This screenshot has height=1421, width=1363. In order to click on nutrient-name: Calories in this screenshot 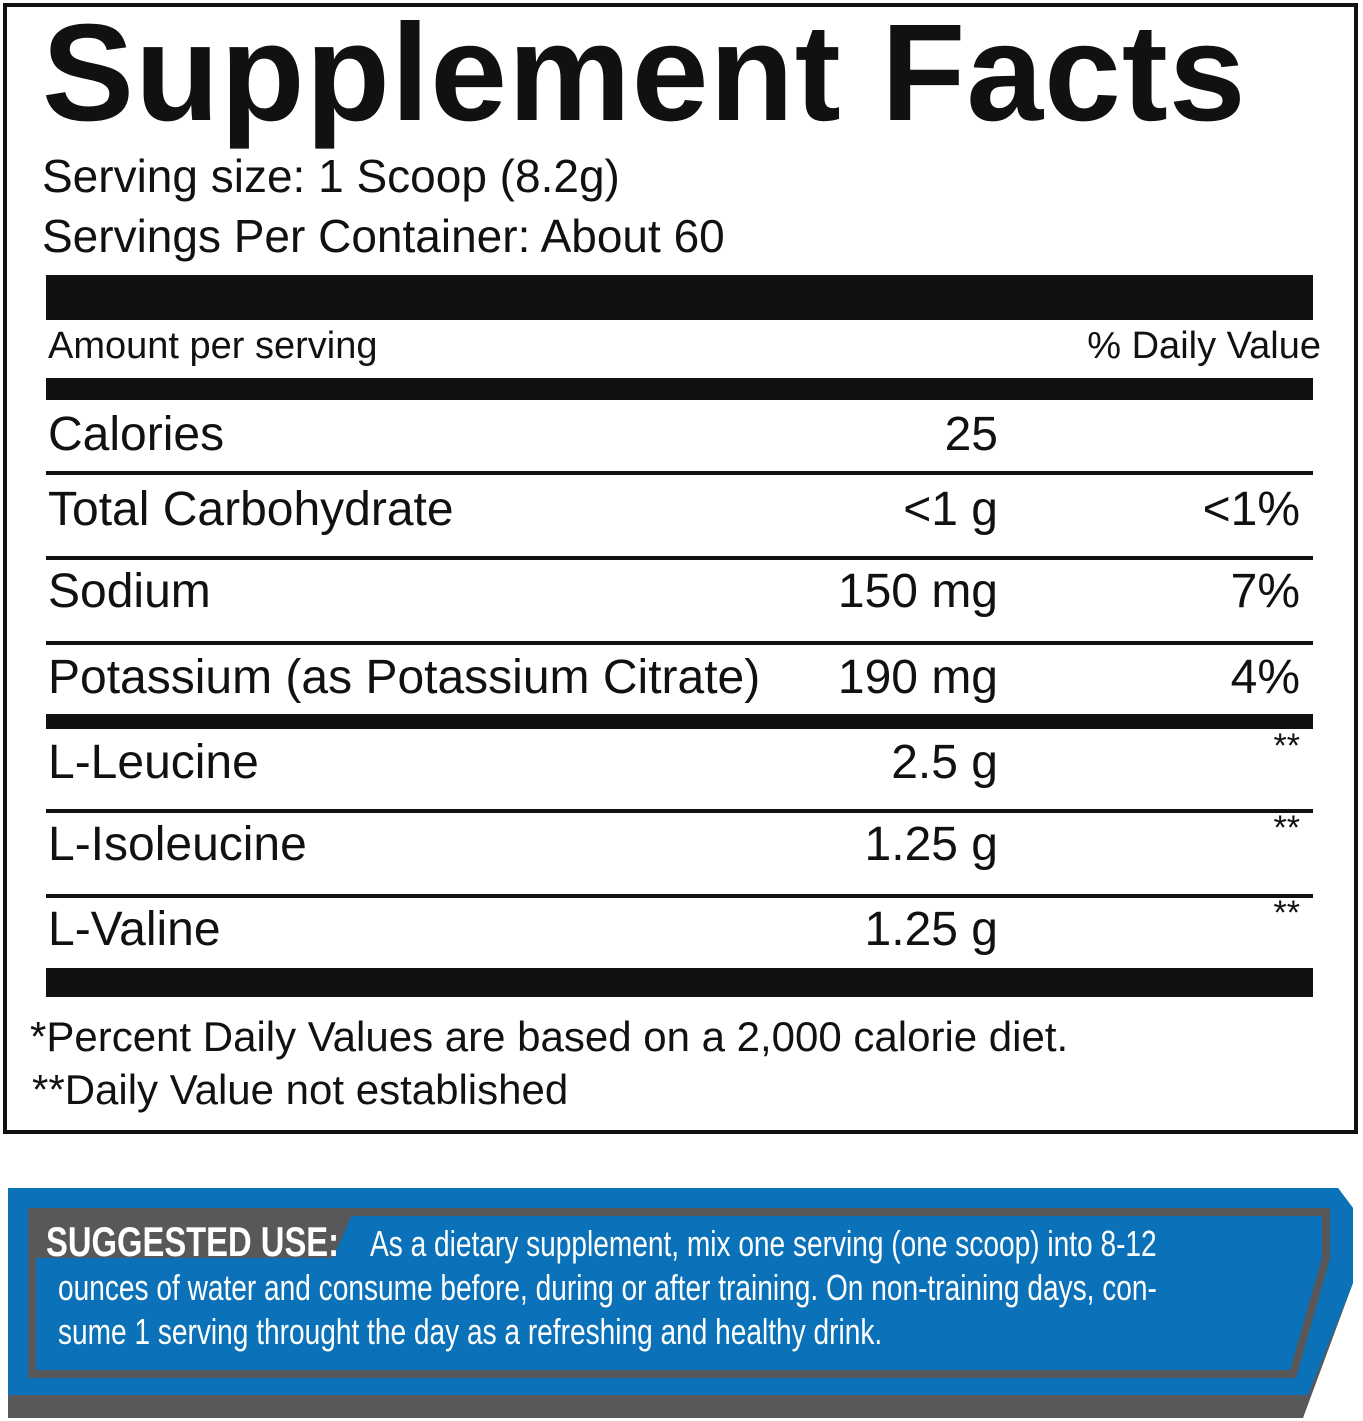, I will do `click(136, 434)`.